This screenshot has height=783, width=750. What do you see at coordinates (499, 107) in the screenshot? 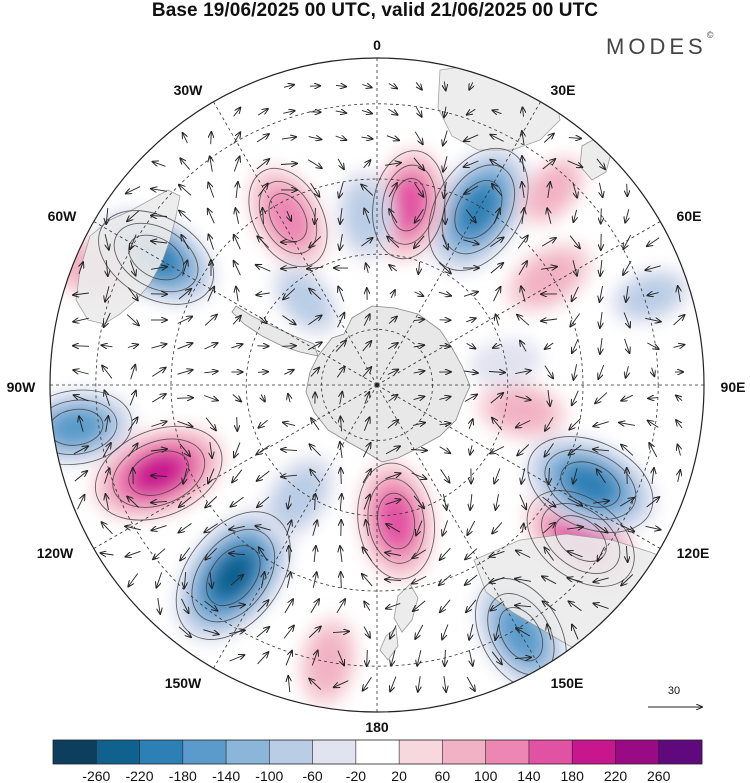
I see `africa-landmass` at bounding box center [499, 107].